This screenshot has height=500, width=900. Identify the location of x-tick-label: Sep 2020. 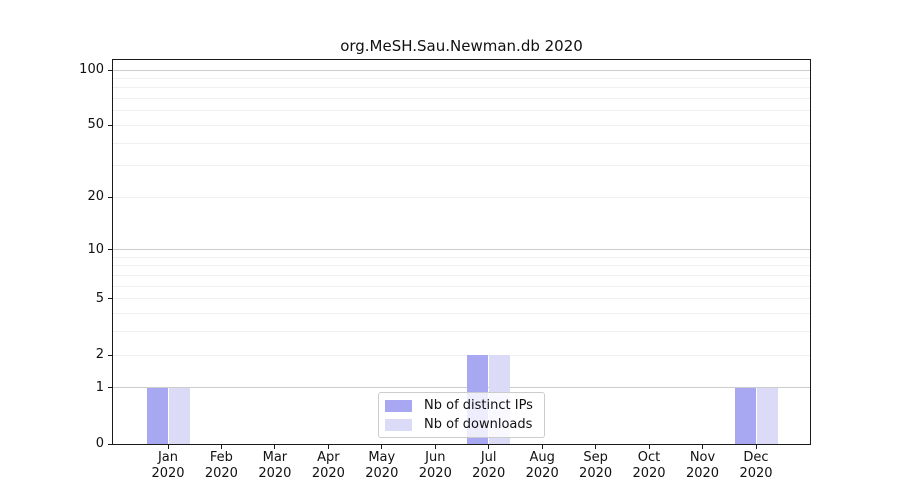
(596, 466).